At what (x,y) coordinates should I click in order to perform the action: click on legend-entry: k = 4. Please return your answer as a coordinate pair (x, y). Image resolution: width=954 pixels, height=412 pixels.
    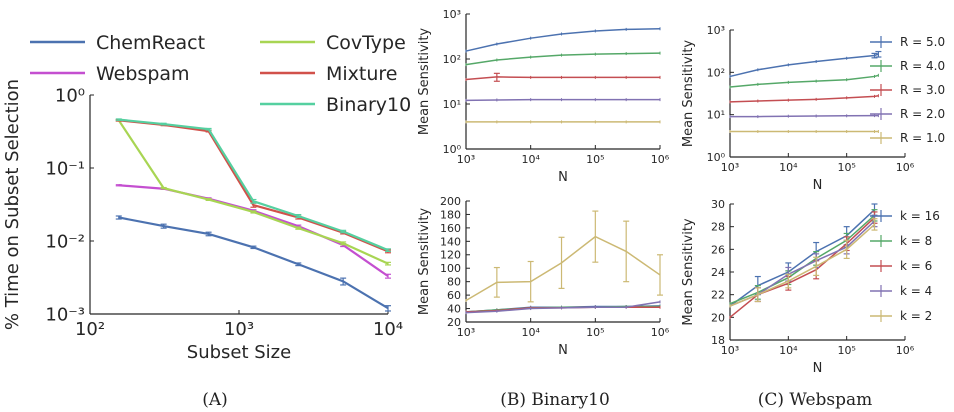
    Looking at the image, I should click on (901, 291).